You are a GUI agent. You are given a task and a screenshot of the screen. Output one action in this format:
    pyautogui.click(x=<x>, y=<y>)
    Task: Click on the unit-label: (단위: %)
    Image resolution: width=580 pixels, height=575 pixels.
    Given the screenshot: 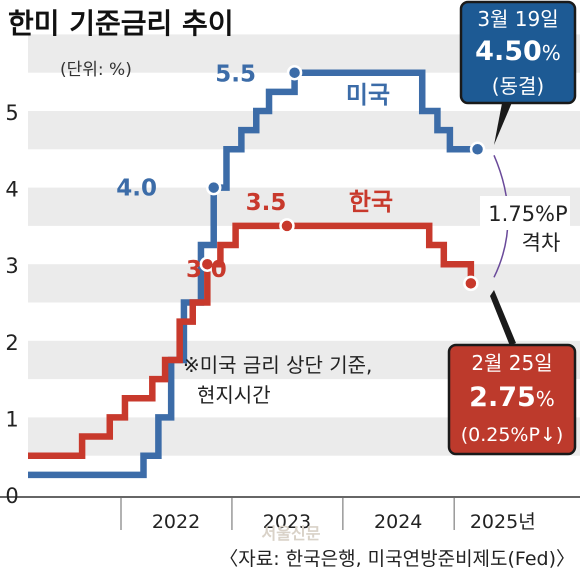 What is the action you would take?
    pyautogui.click(x=96, y=70)
    